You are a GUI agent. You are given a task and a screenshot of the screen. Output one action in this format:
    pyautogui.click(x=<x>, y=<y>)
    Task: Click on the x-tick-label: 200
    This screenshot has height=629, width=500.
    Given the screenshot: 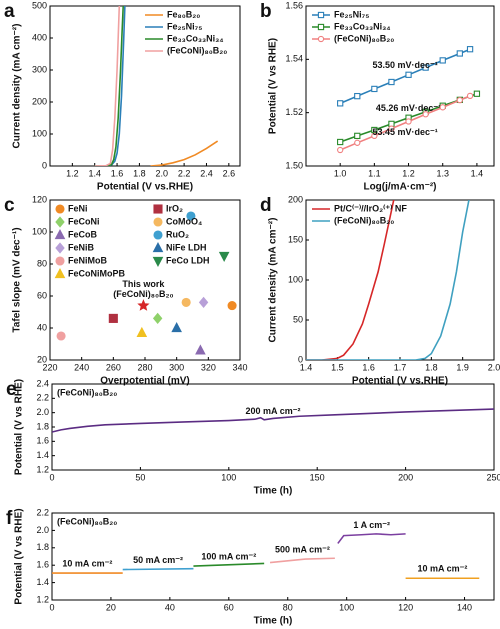 What is the action you would take?
    pyautogui.click(x=405, y=477)
    